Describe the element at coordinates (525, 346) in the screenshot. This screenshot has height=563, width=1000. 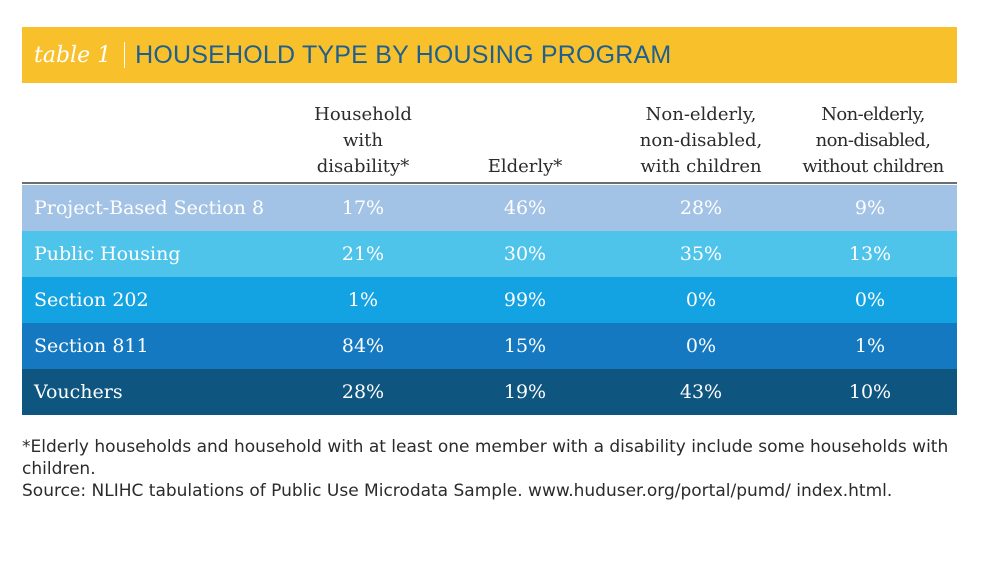
I see `table-cell: 15%` at that location.